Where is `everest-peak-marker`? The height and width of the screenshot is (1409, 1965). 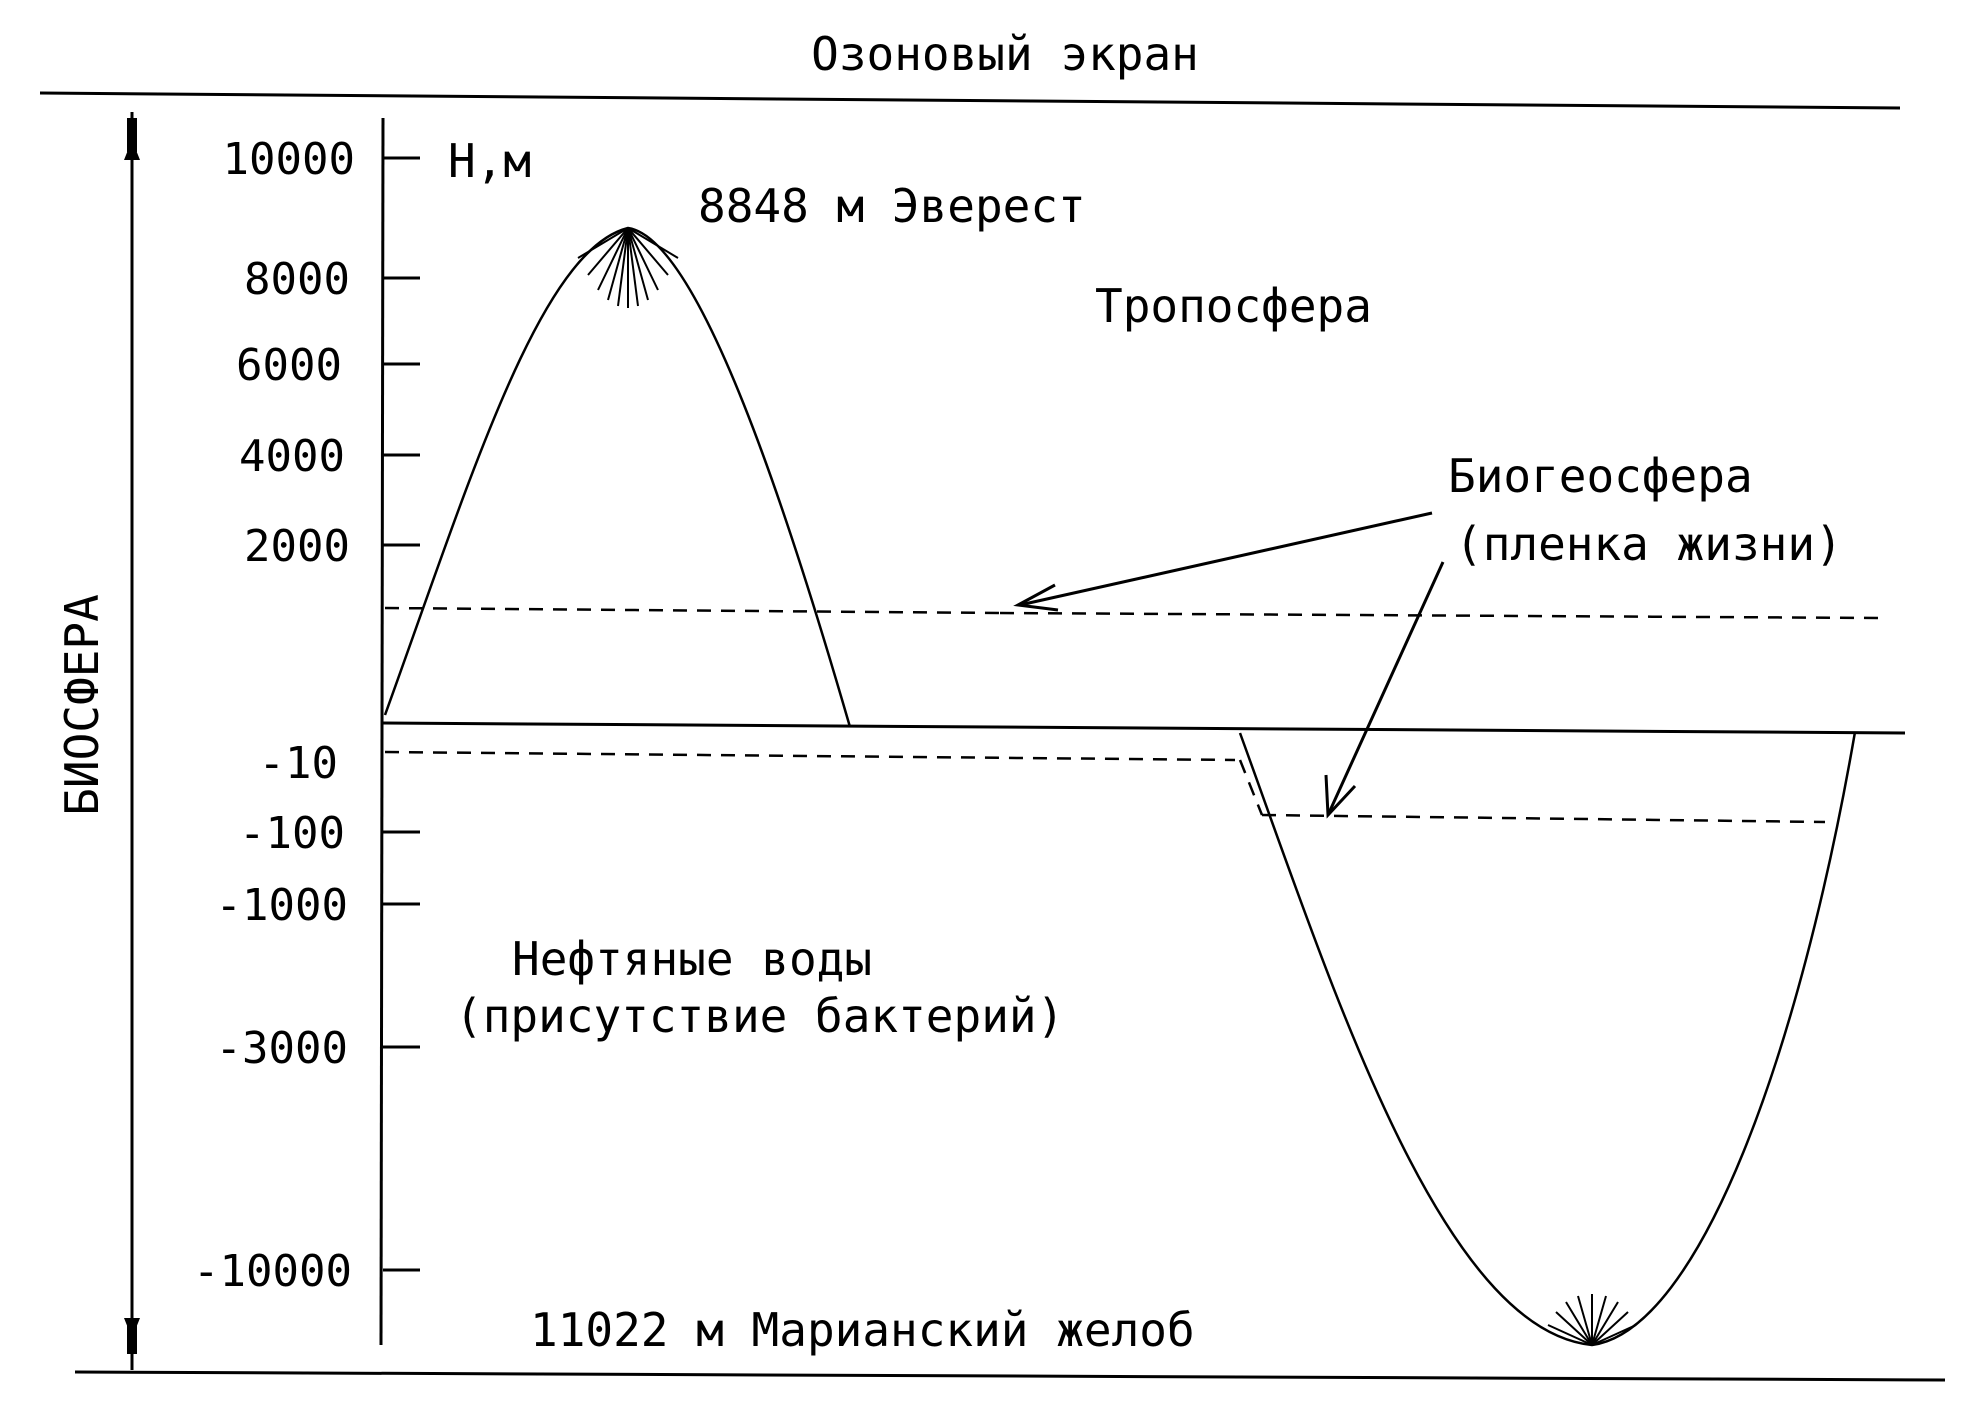
everest-peak-marker is located at coordinates (628, 267).